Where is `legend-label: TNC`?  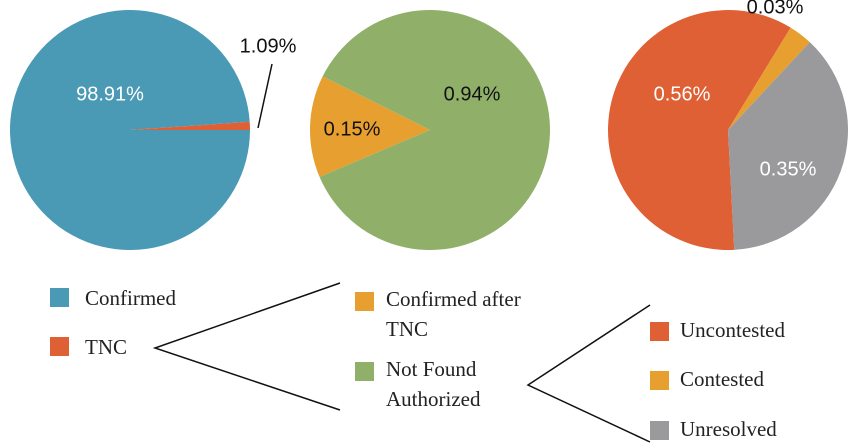
legend-label: TNC is located at coordinates (106, 347).